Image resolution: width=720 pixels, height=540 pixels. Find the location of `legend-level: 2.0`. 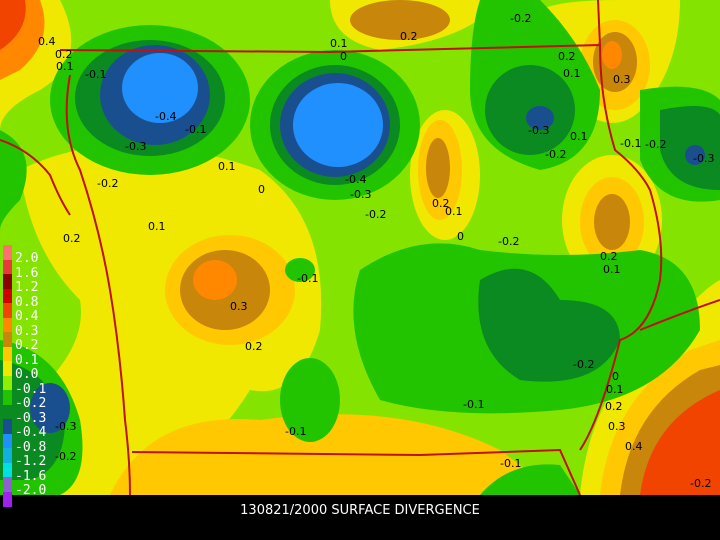

legend-level: 2.0 is located at coordinates (27, 258).